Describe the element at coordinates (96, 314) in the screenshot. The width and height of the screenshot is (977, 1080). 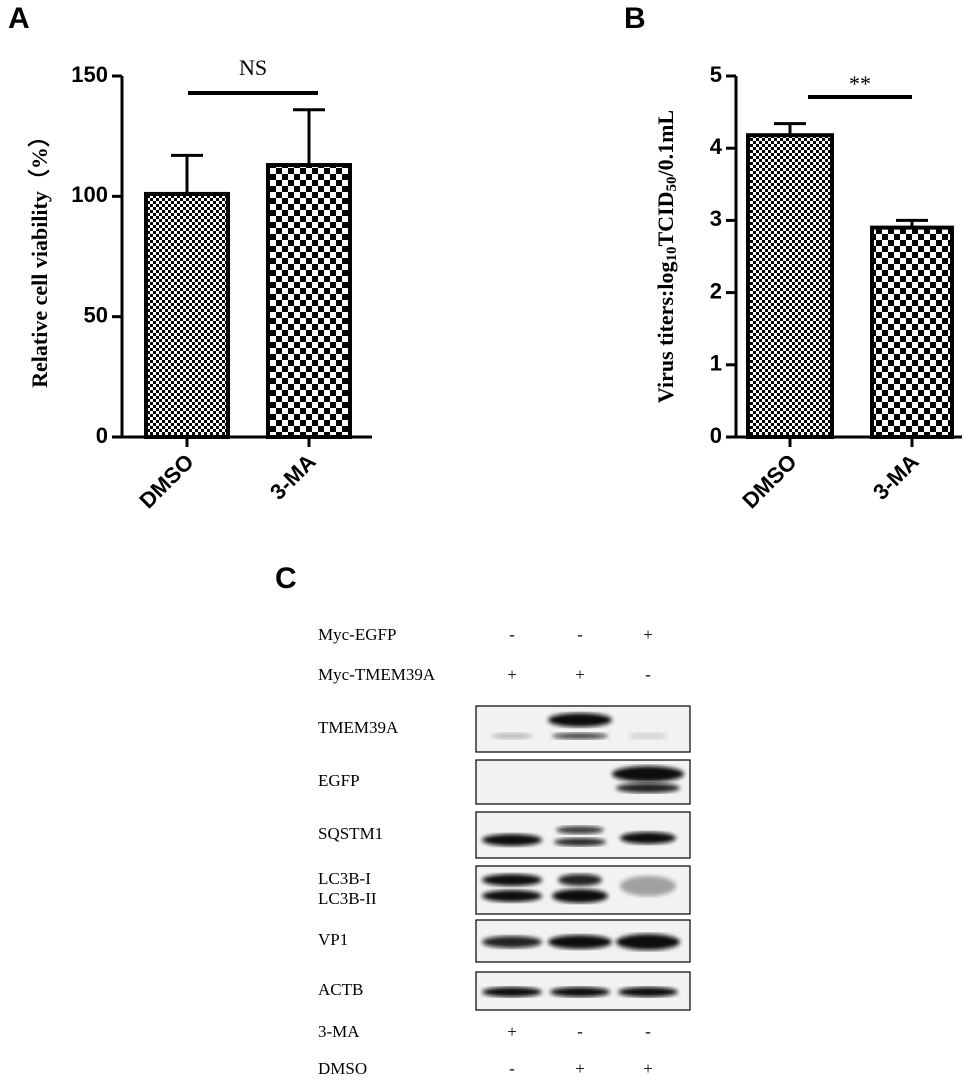
I see `y-tick-label: 50` at that location.